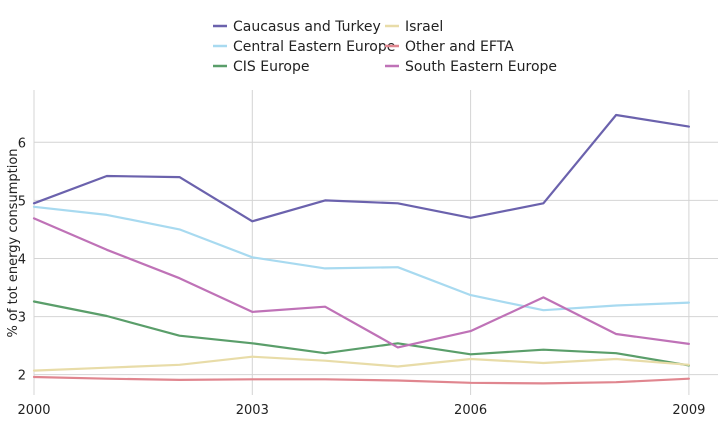 The image size is (720, 432). I want to click on legend-label: Israel, so click(424, 27).